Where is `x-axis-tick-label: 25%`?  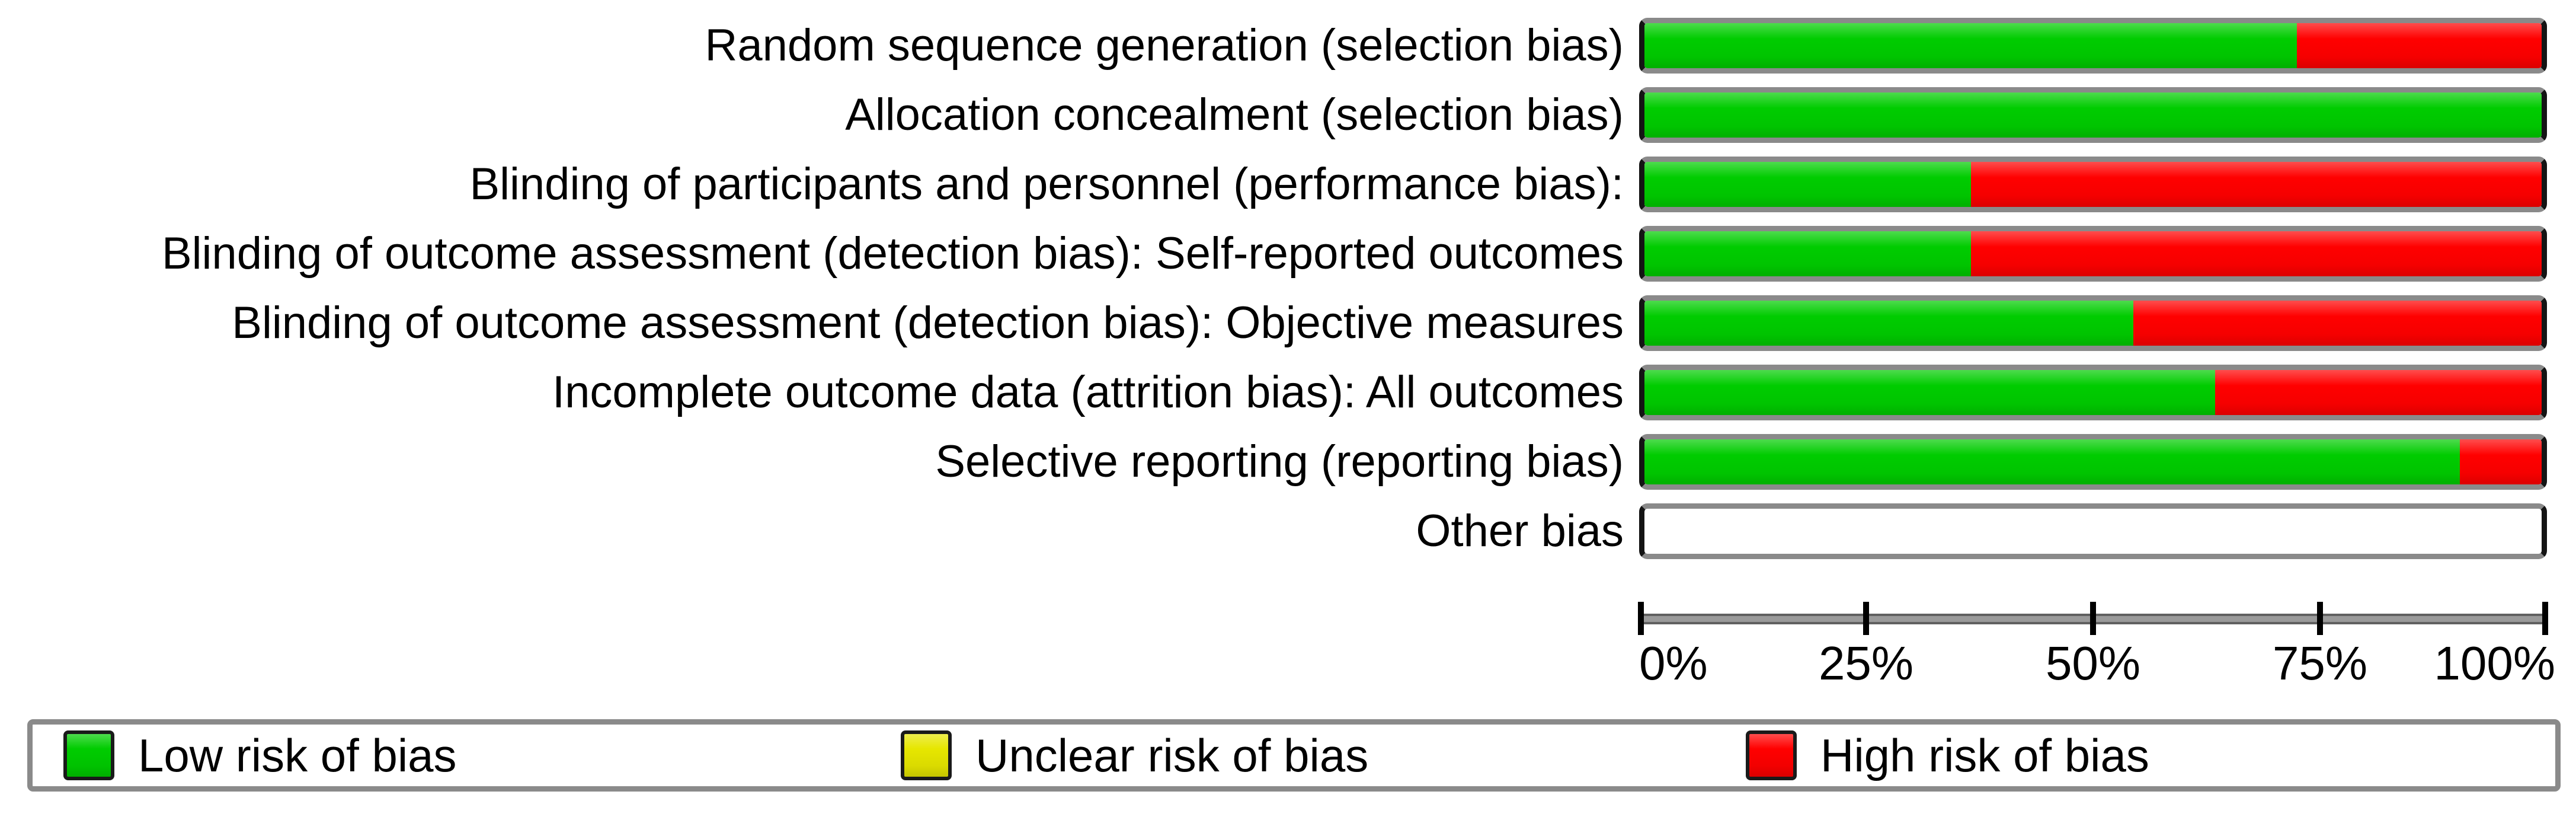
x-axis-tick-label: 25% is located at coordinates (1866, 664).